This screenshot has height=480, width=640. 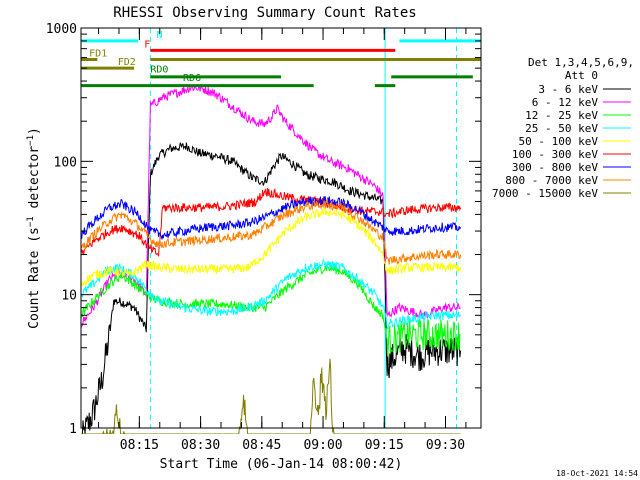 What do you see at coordinates (69, 296) in the screenshot?
I see `y-tick-label-1: 10` at bounding box center [69, 296].